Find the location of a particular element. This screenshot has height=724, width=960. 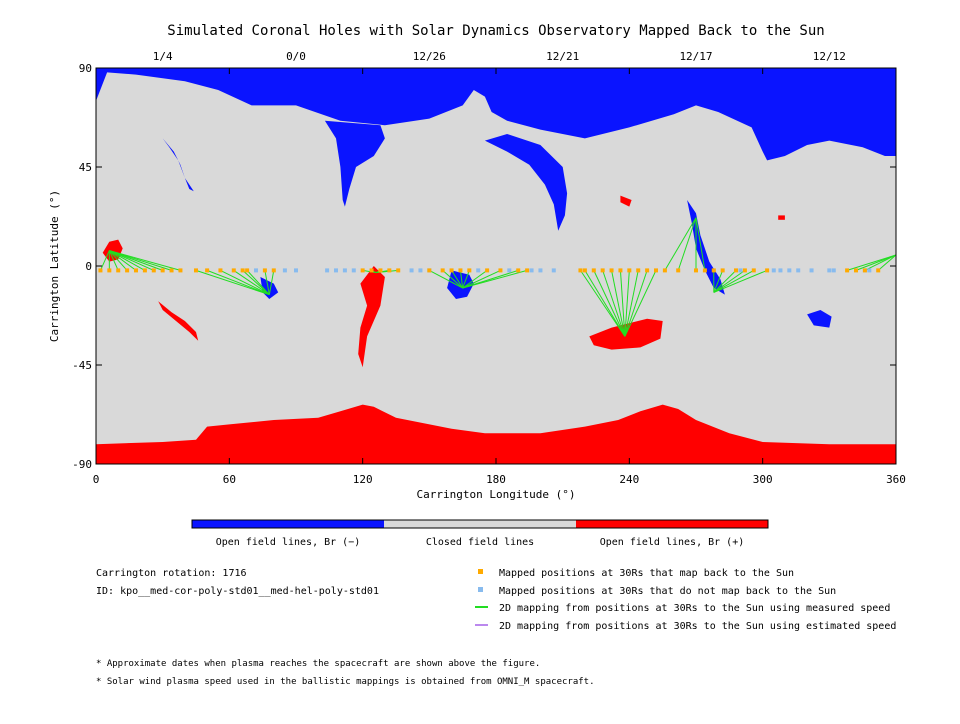

mapping-lines is located at coordinates (497, 277).